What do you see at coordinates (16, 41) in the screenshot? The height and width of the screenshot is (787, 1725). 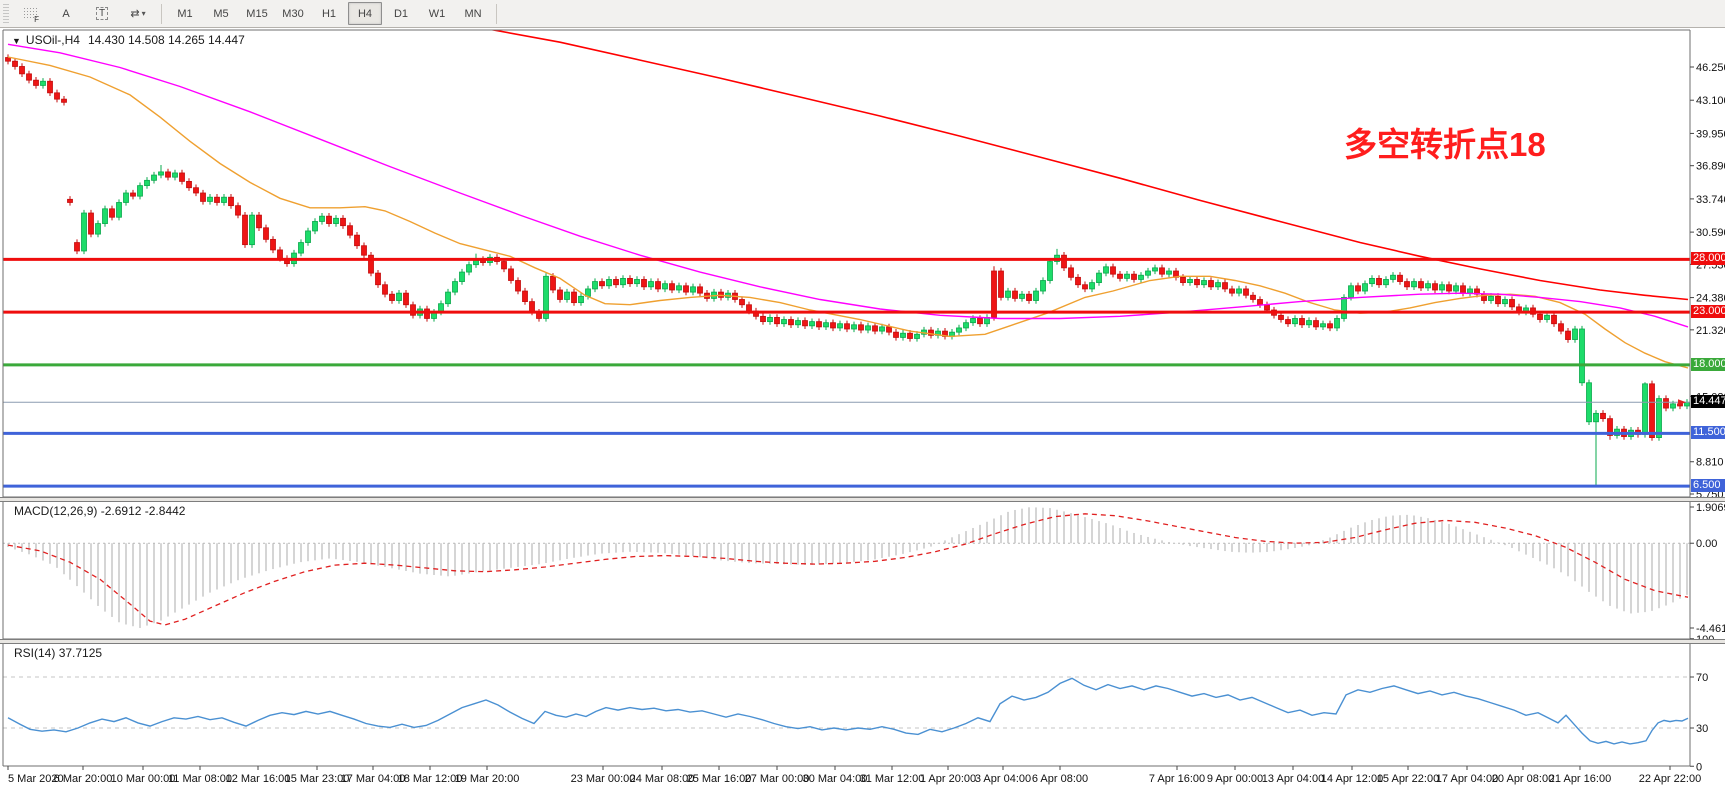 I see `chart-collapse-icon: ▼` at bounding box center [16, 41].